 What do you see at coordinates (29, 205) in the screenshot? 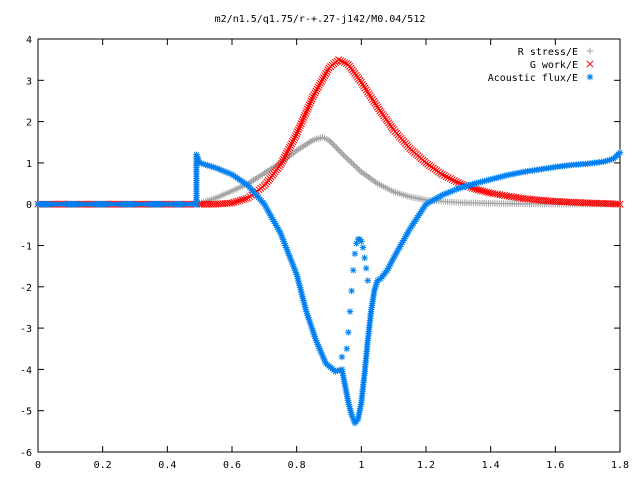
I see `y-tick-label: 0` at bounding box center [29, 205].